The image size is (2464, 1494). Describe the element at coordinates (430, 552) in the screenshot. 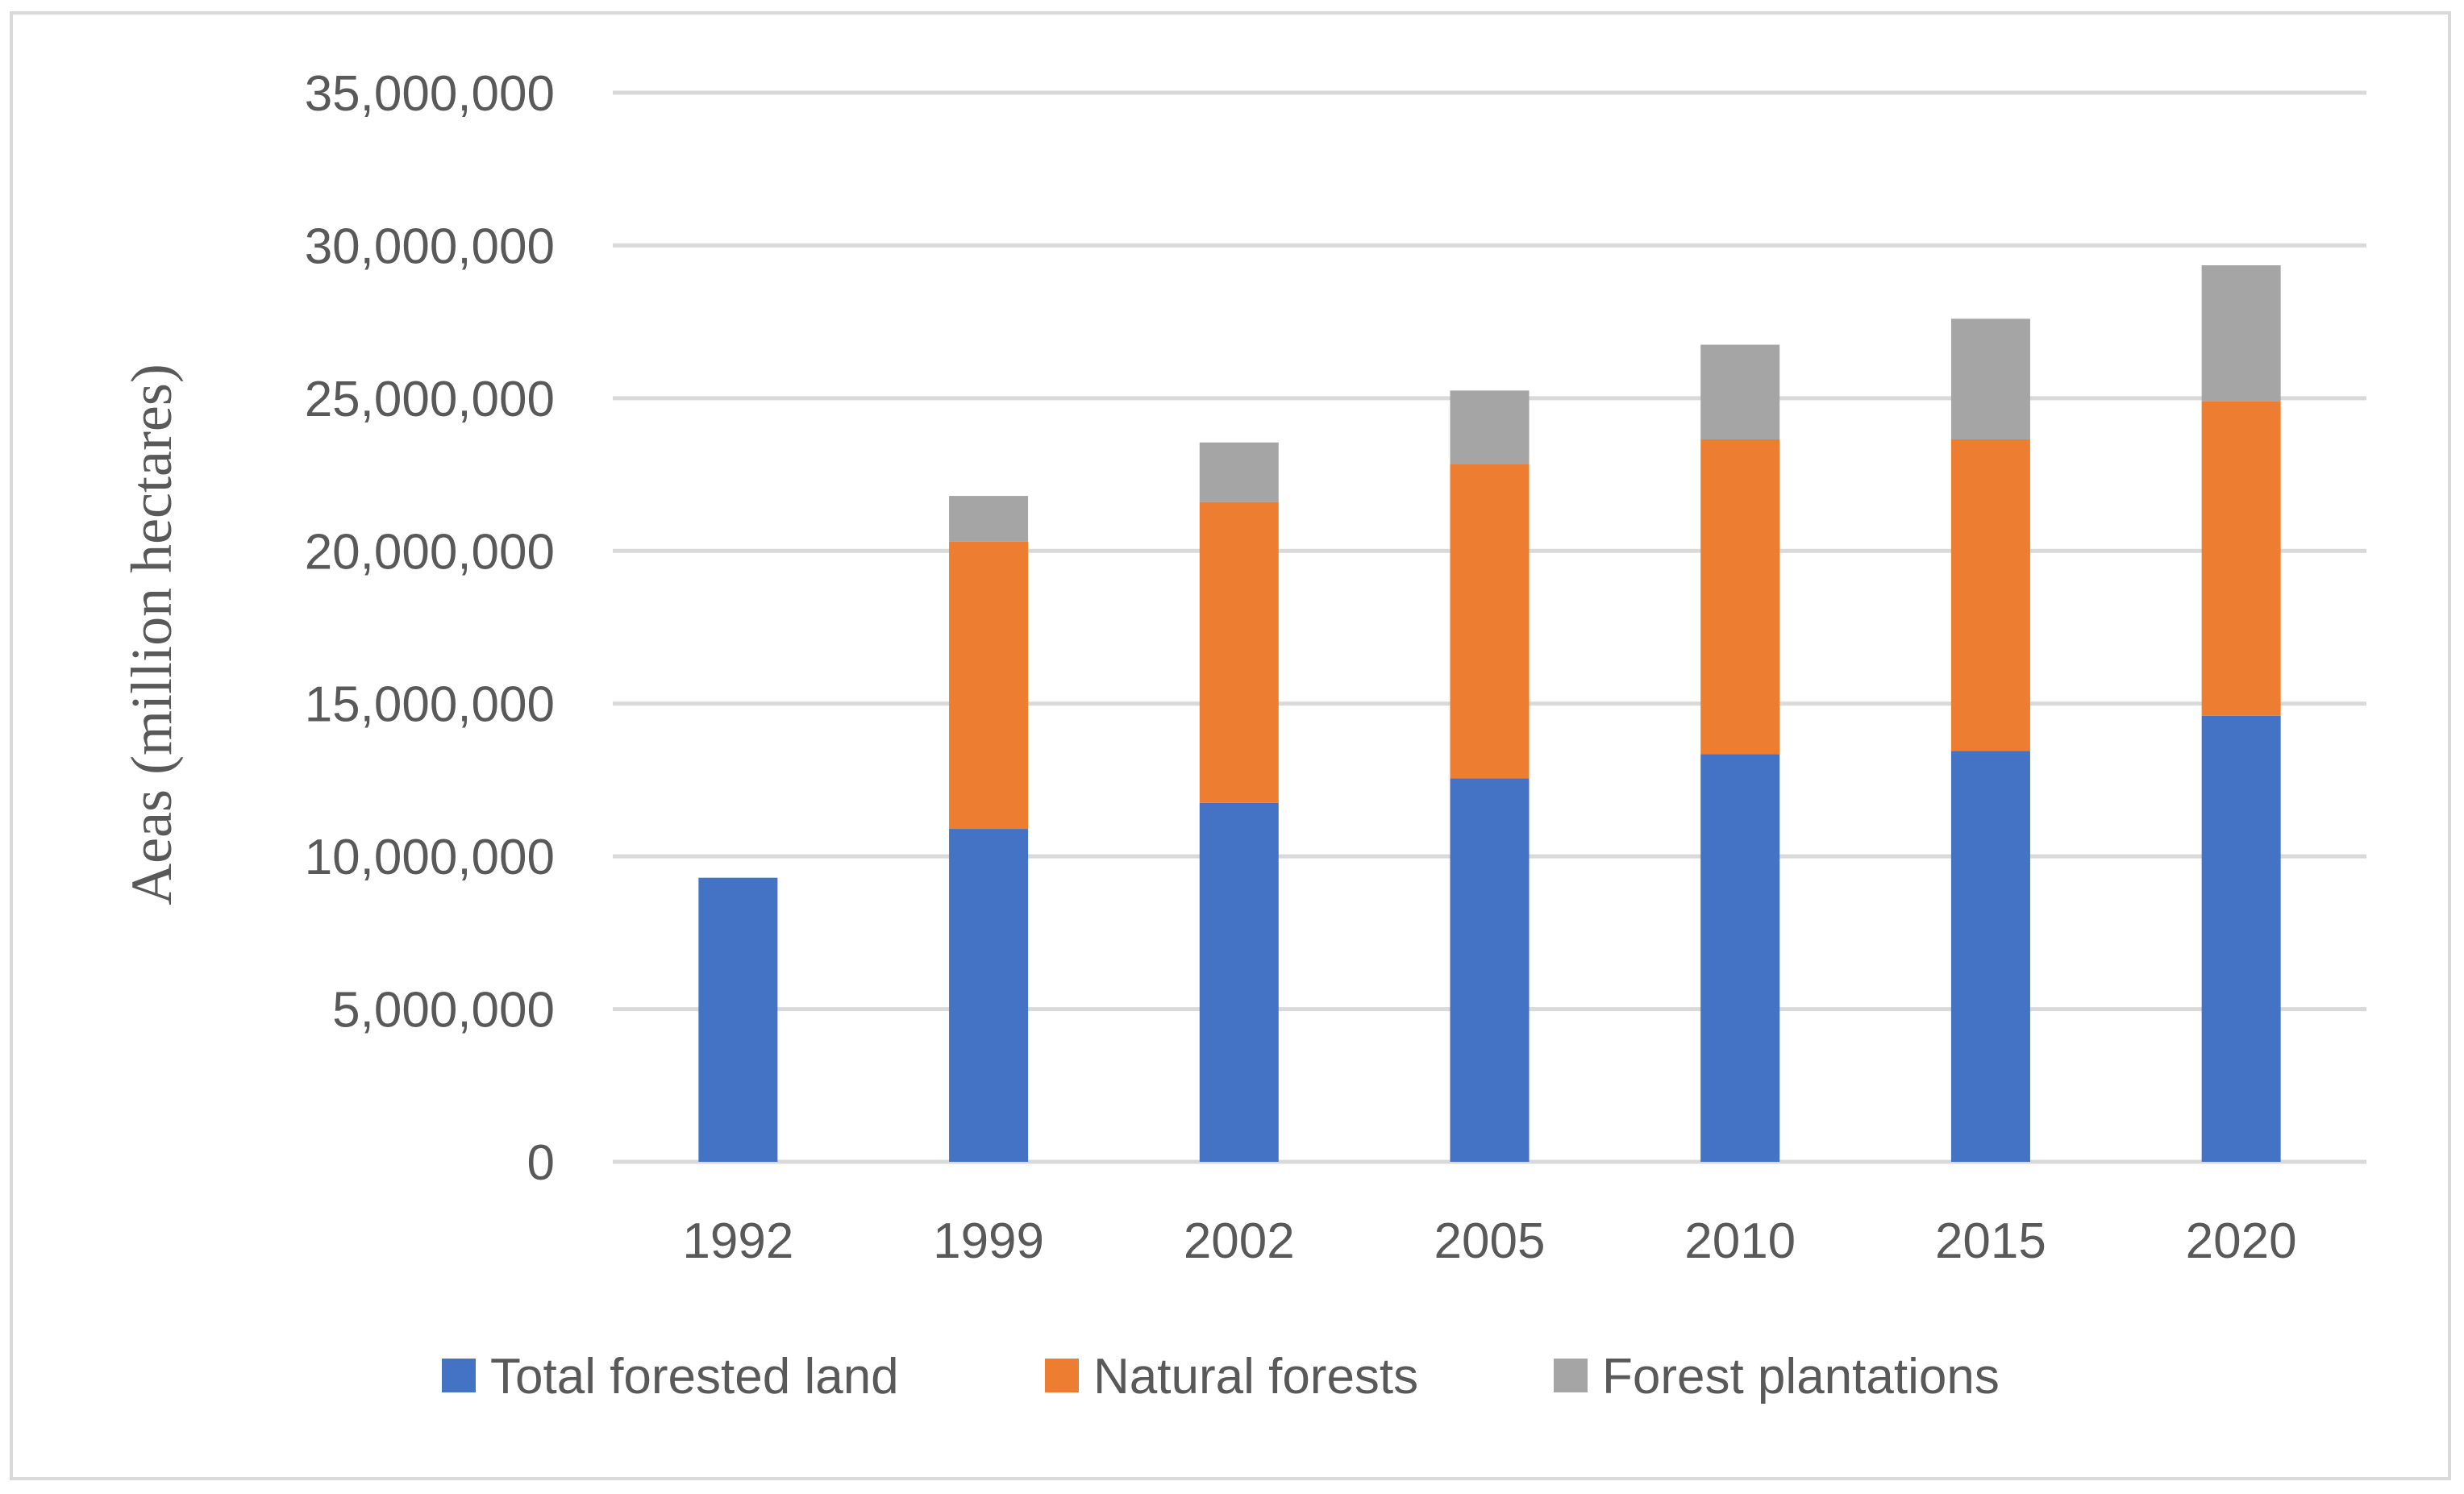

I see `y-tick-label: 20,000,000` at that location.